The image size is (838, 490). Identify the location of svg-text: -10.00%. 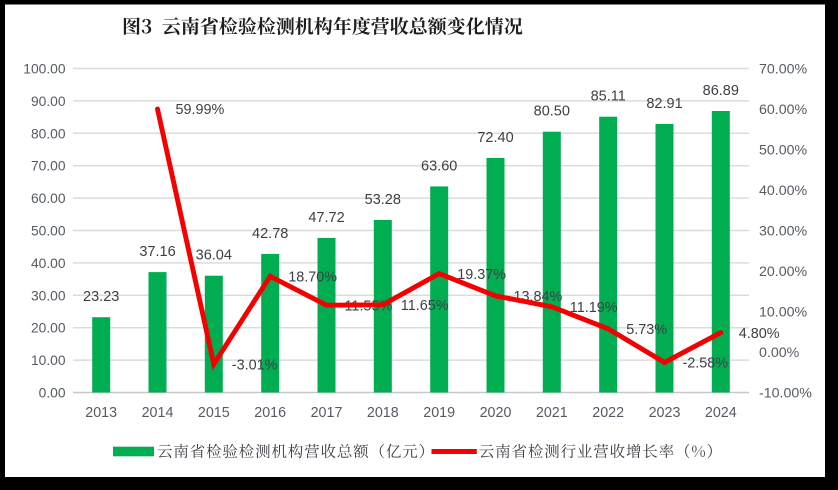
(785, 394).